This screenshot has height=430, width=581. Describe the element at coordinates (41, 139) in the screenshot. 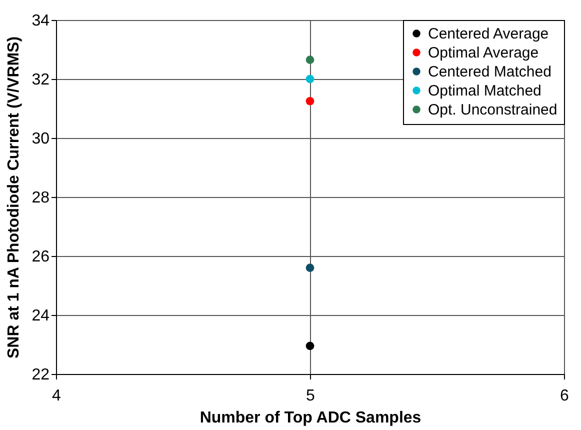

I see `y-tick-label: 30` at that location.